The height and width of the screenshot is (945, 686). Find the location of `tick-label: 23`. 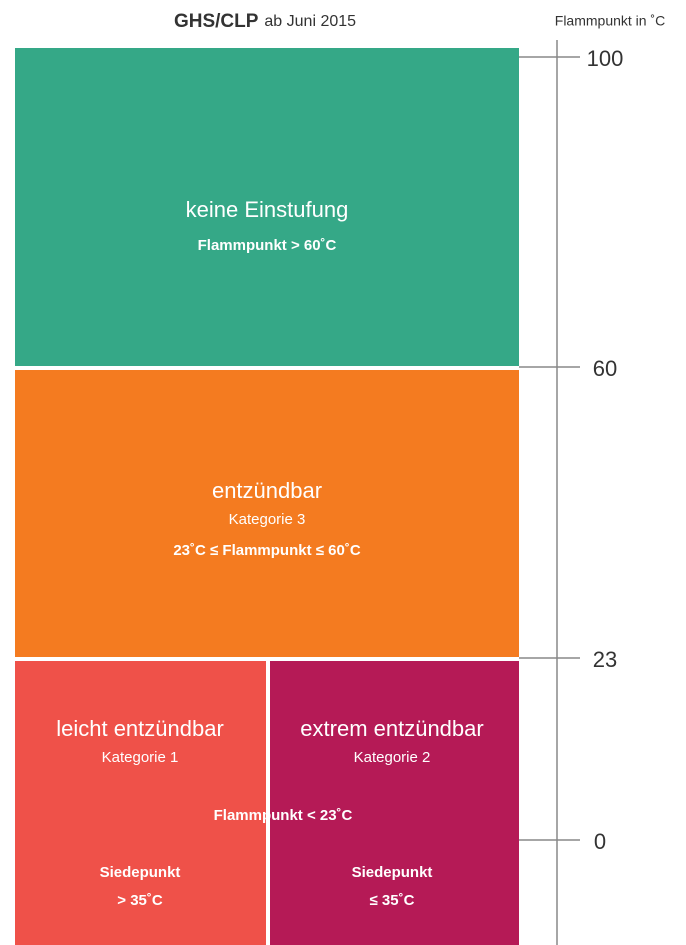

tick-label: 23 is located at coordinates (605, 659).